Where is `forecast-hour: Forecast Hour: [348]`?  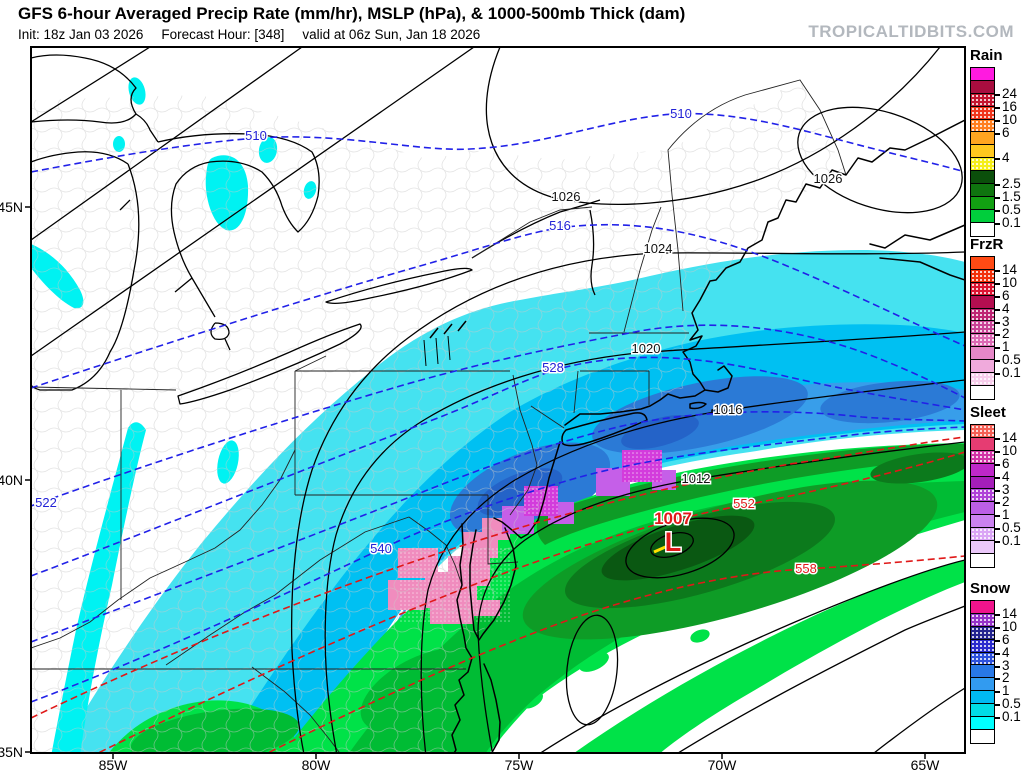 forecast-hour: Forecast Hour: [348] is located at coordinates (223, 34).